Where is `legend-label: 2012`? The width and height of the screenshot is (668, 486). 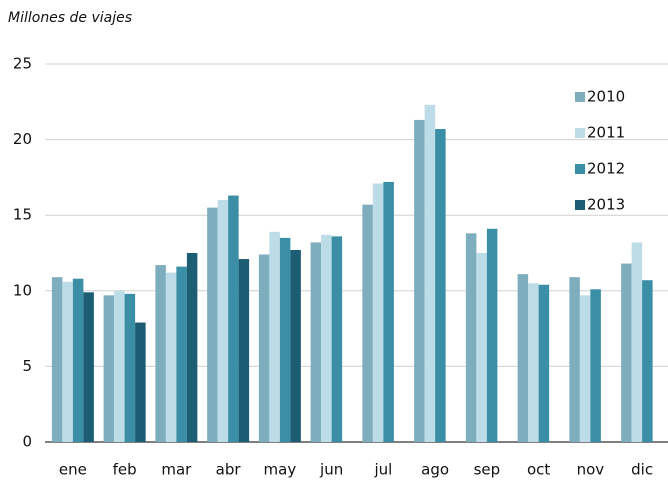
legend-label: 2012 is located at coordinates (606, 169).